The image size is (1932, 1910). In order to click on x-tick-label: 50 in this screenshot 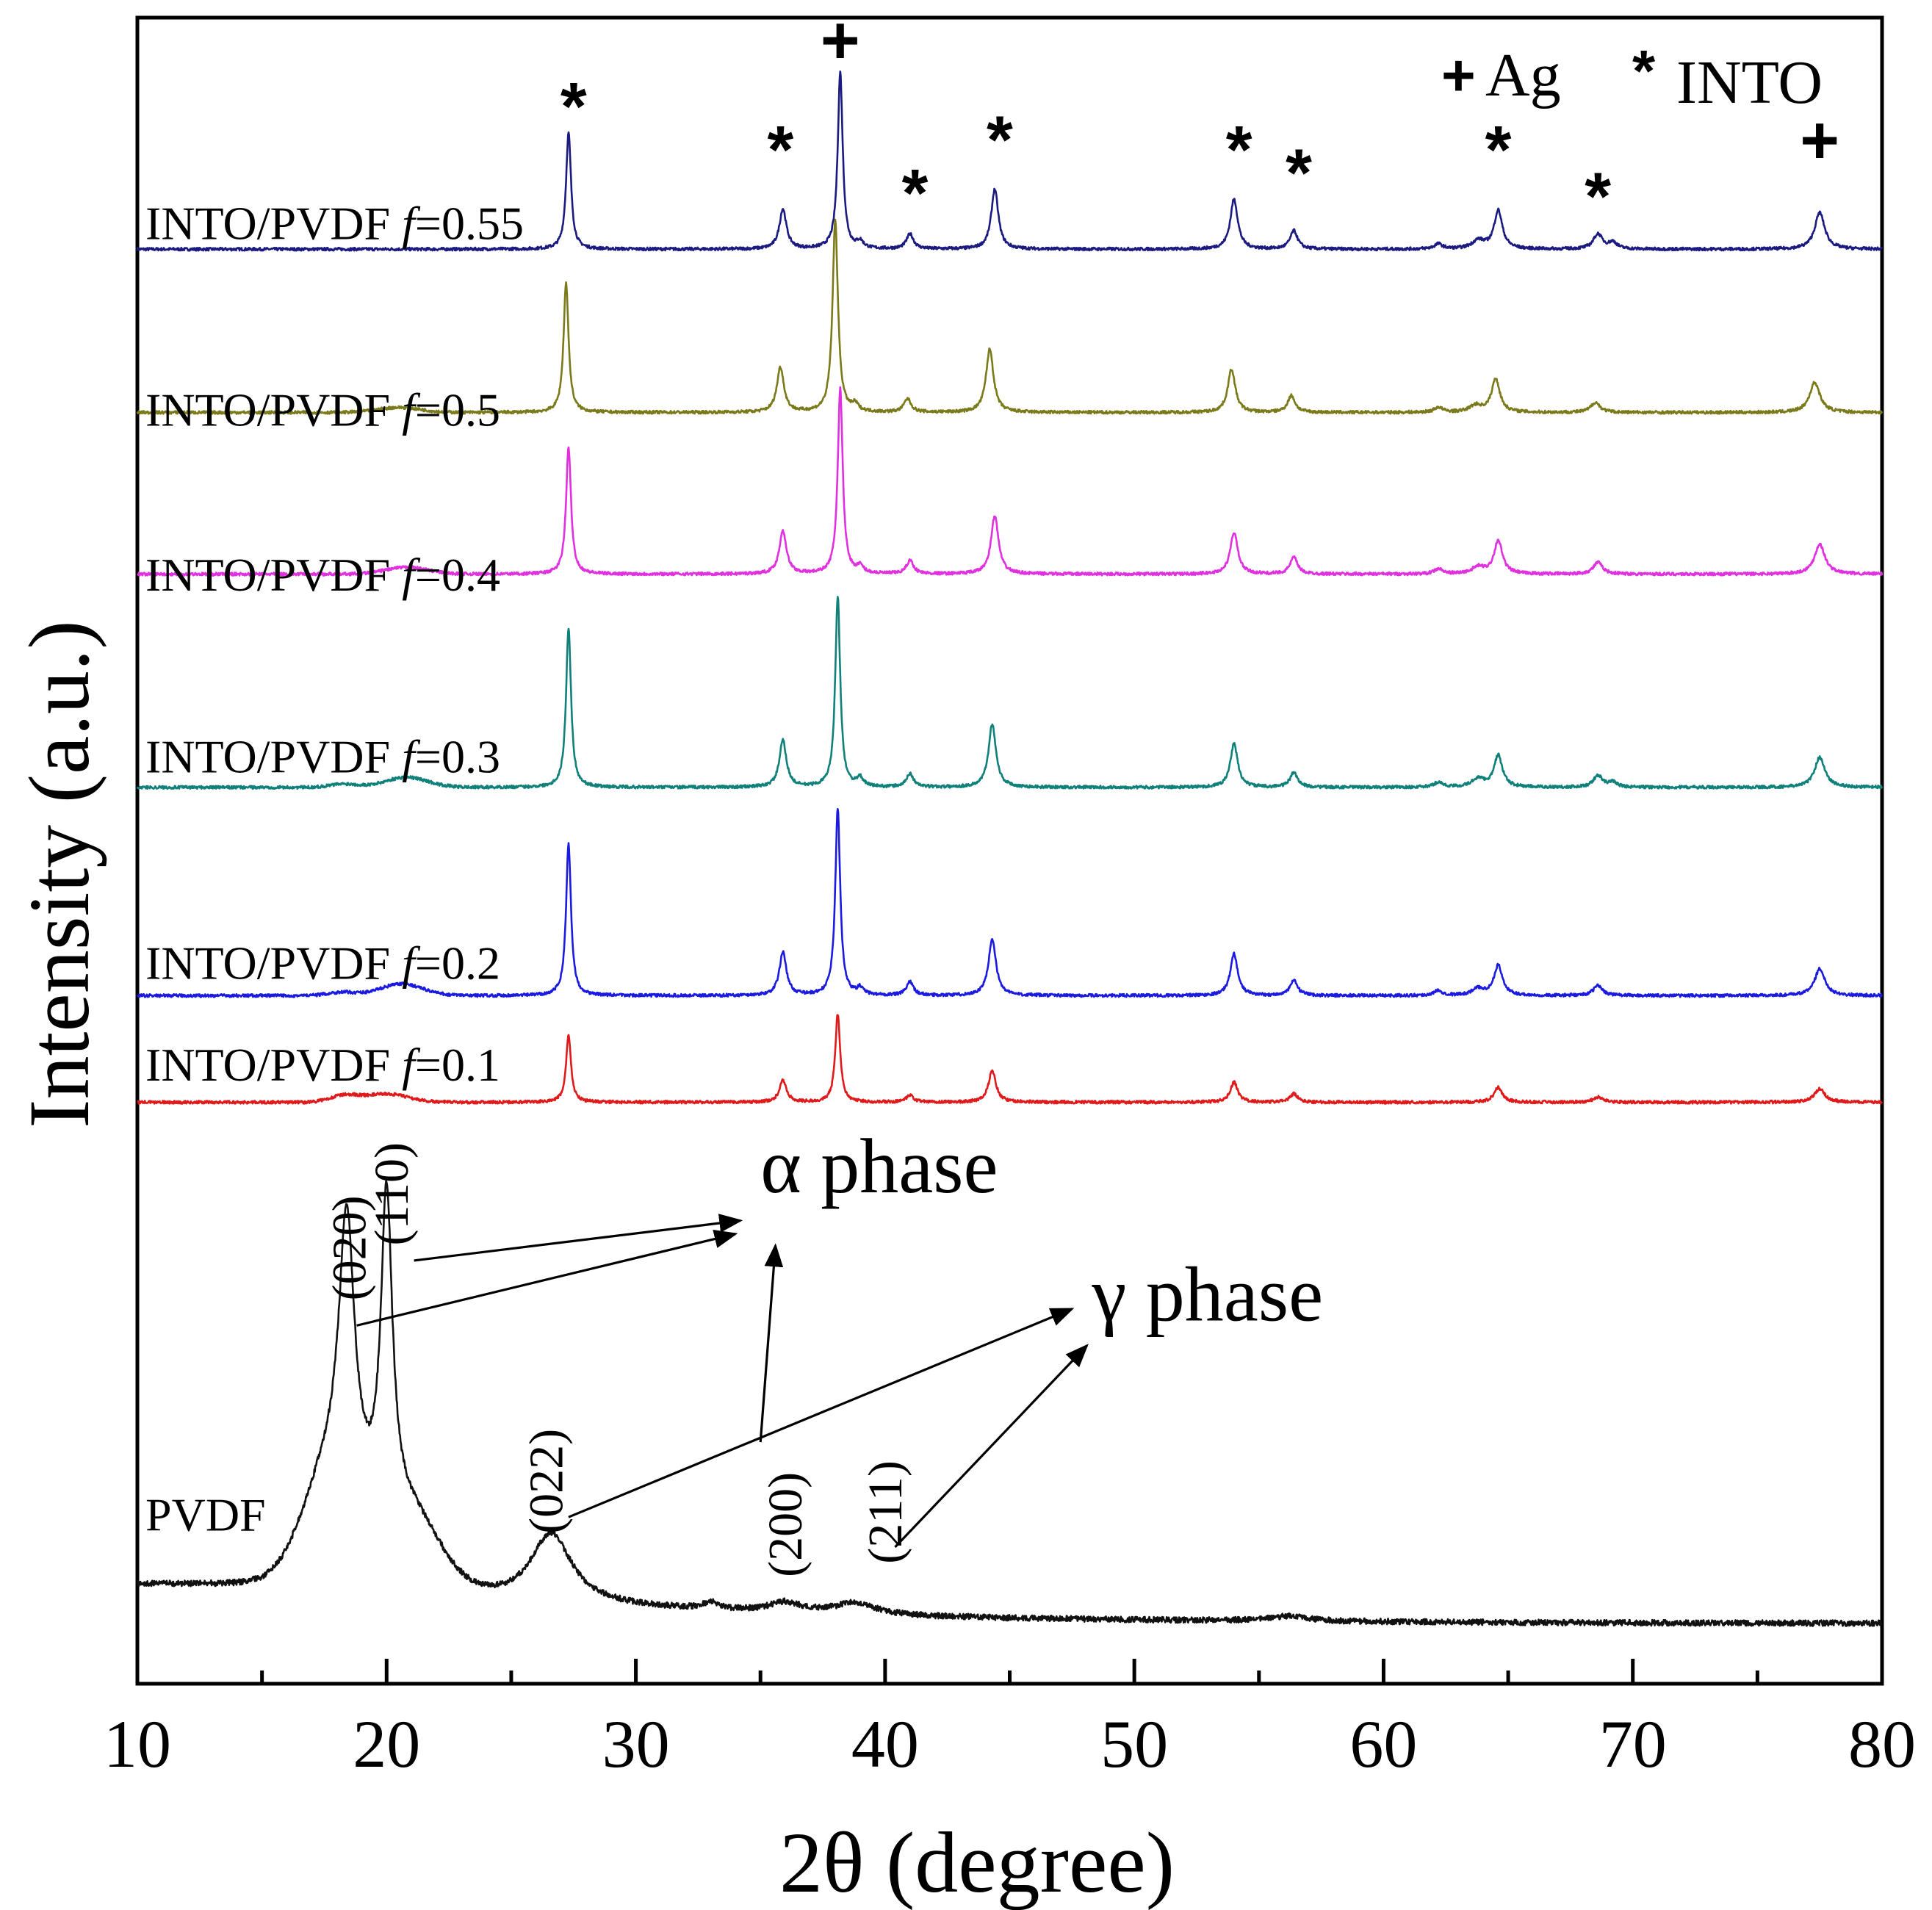, I will do `click(1134, 1744)`.